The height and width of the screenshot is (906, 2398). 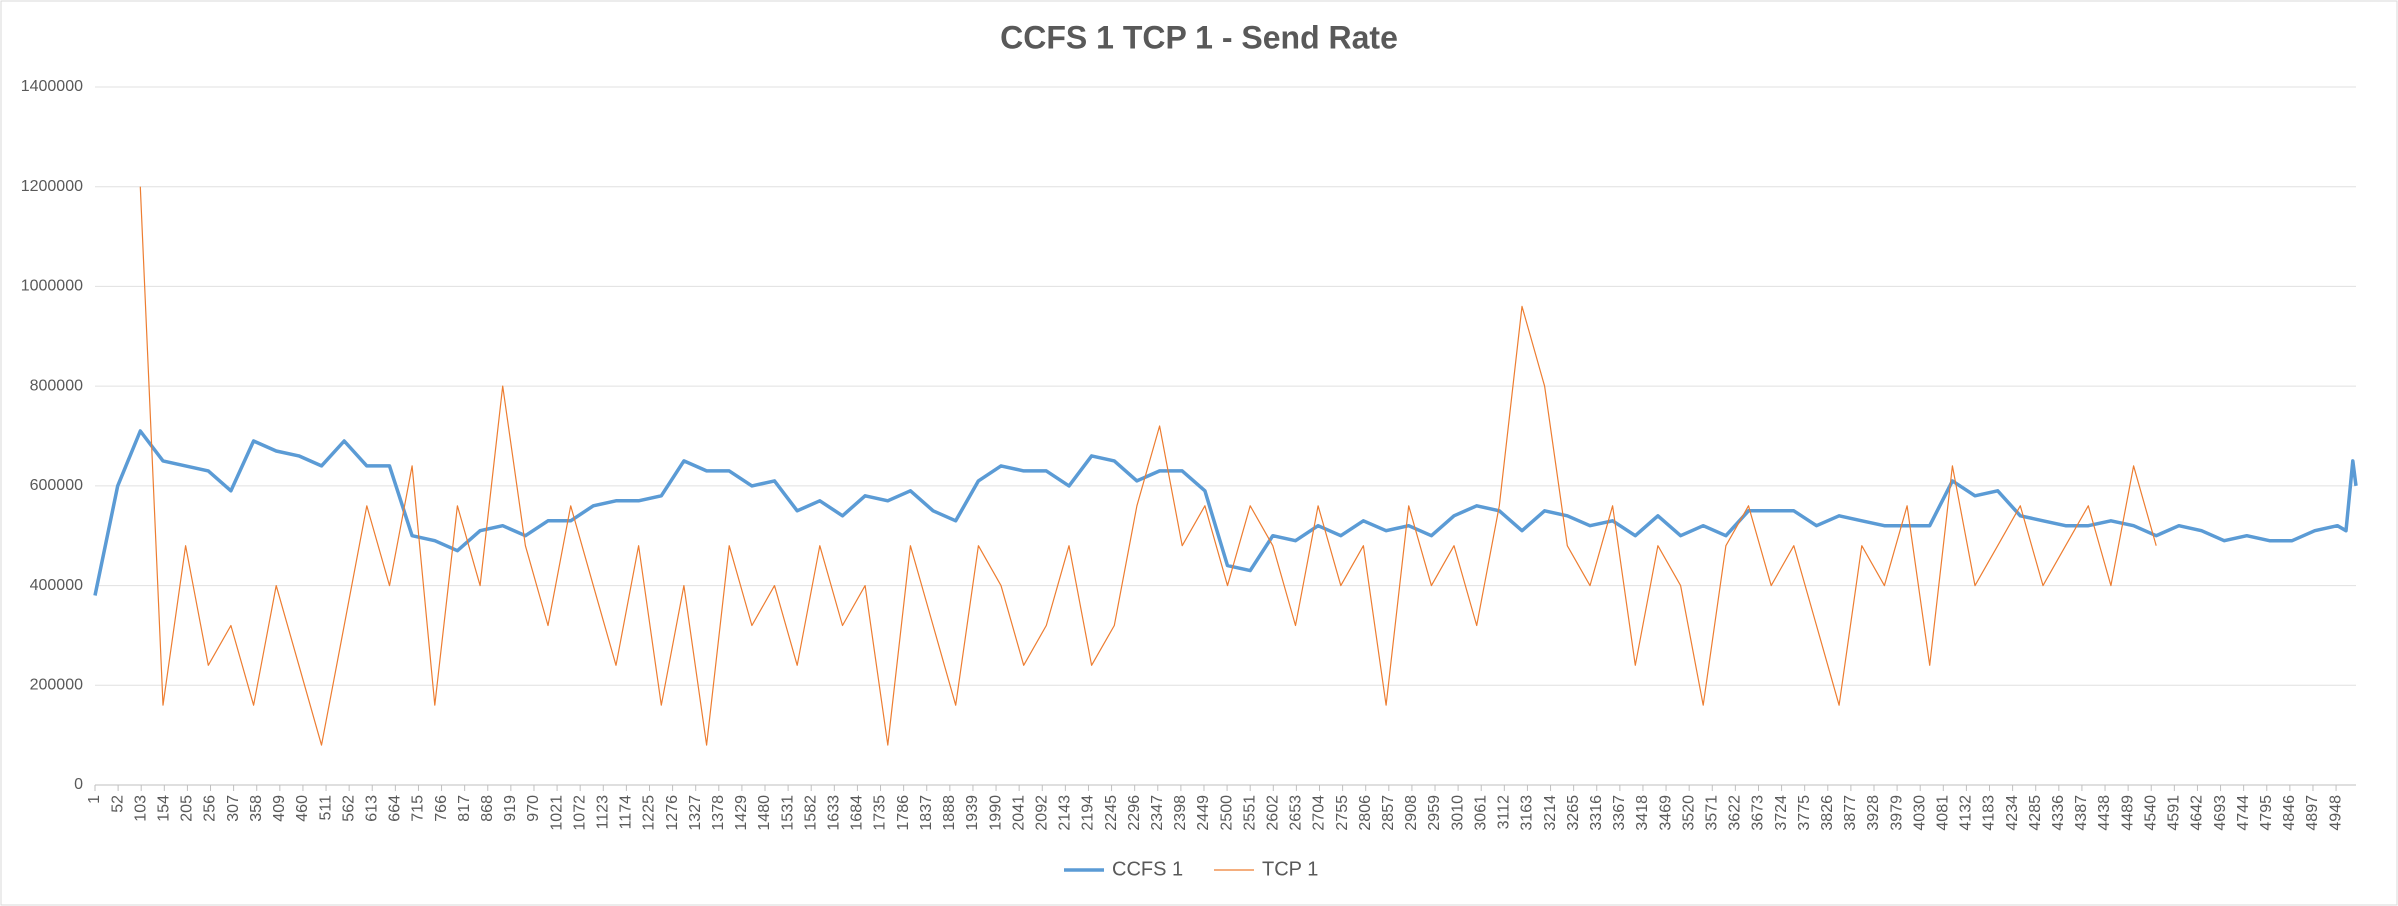 I want to click on x-tick-label: 4285, so click(x=2035, y=813).